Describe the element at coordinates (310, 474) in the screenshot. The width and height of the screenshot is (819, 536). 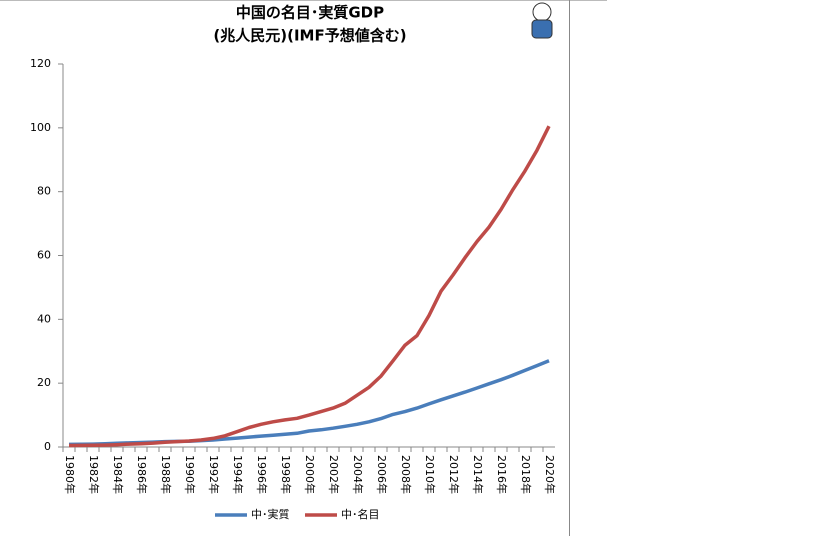
I see `x-tick-label: 2000年` at that location.